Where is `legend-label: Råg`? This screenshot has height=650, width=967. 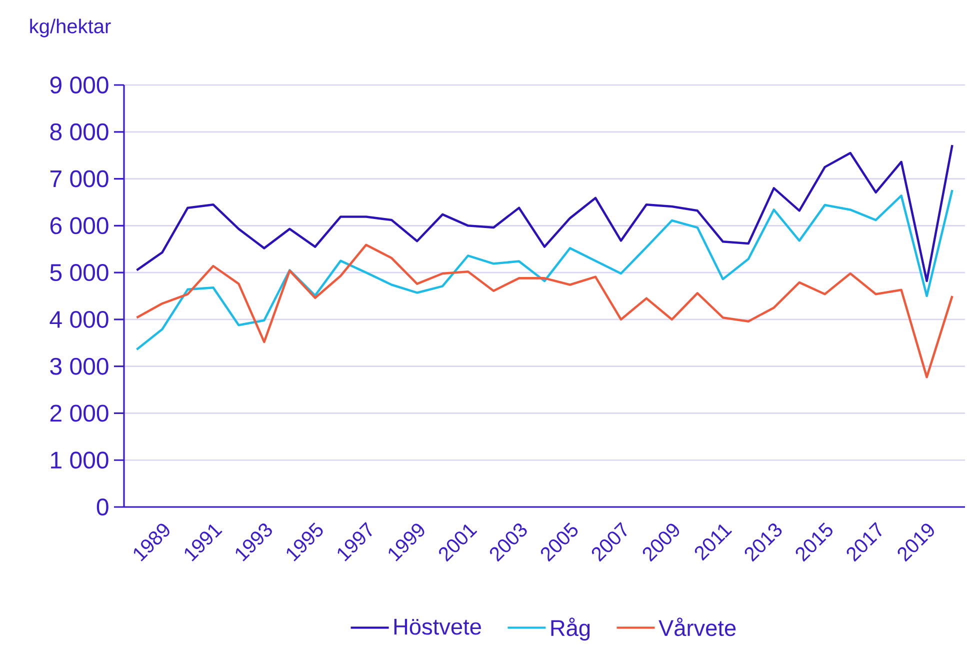 legend-label: Råg is located at coordinates (570, 629).